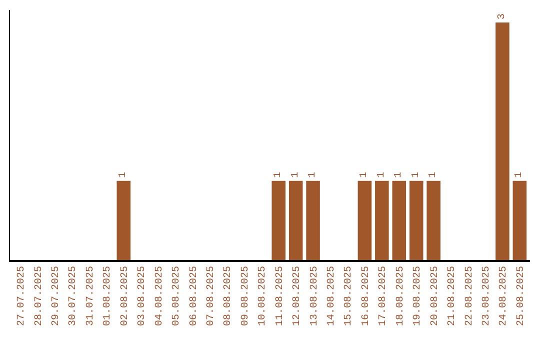 Image resolution: width=540 pixels, height=340 pixels. I want to click on x-tick-label: 03.08.2025, so click(142, 296).